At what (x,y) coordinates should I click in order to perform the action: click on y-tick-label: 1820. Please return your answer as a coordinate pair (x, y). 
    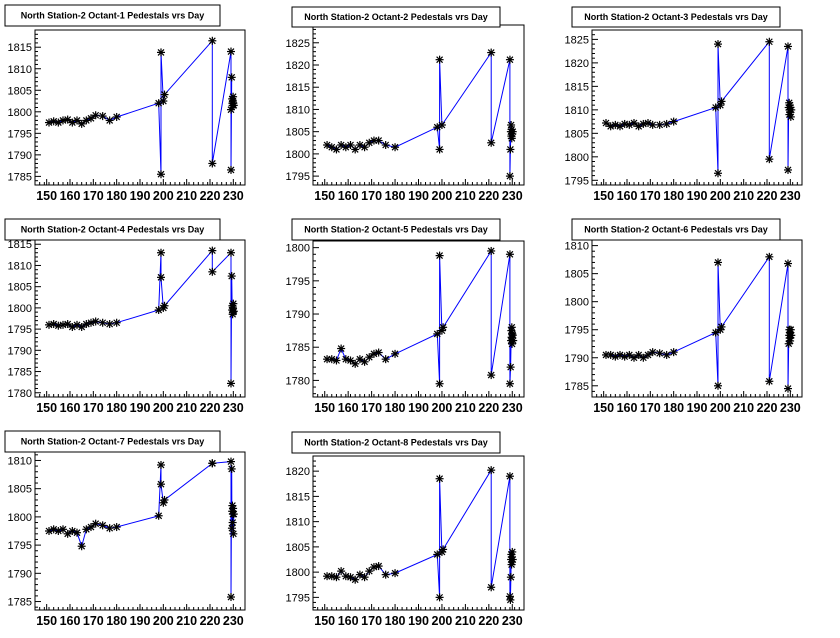
    Looking at the image, I should click on (298, 472).